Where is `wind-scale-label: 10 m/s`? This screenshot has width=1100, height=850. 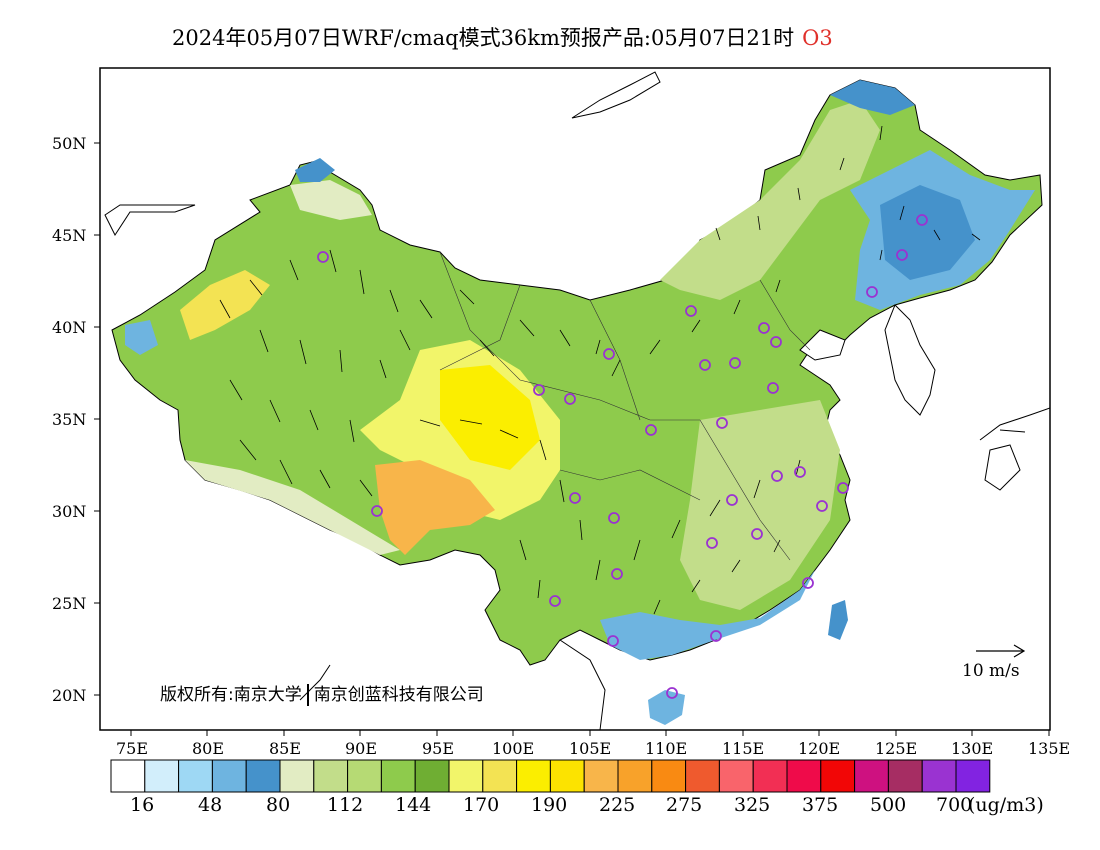 wind-scale-label: 10 m/s is located at coordinates (991, 671).